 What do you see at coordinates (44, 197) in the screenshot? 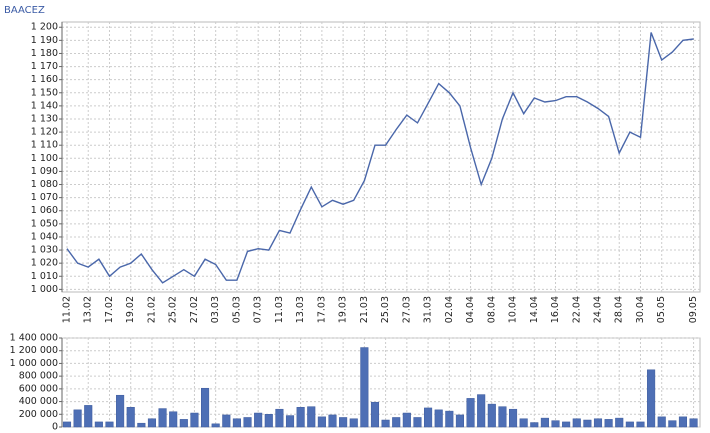
I see `y-tick-label: 1 070` at bounding box center [44, 197].